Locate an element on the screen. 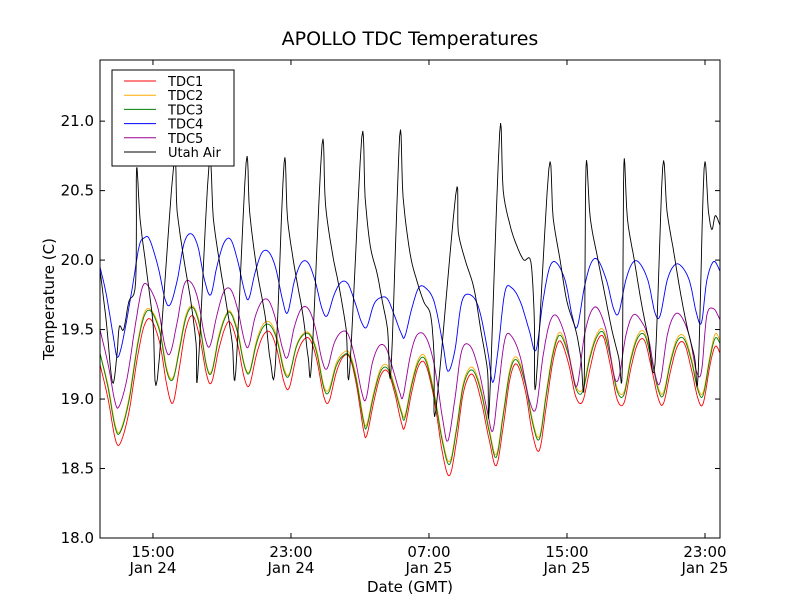  legend-label: TDC5 is located at coordinates (185, 139).